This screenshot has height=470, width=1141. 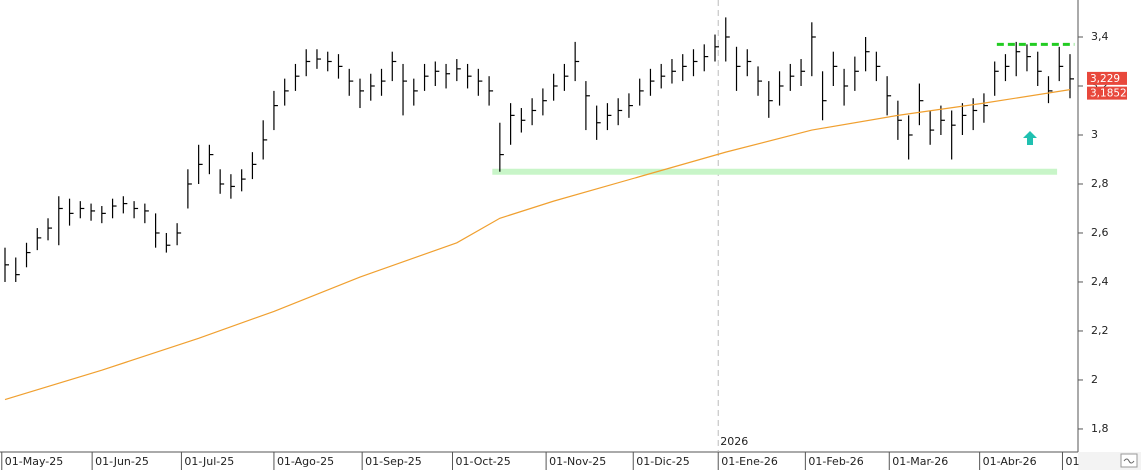 What do you see at coordinates (663, 461) in the screenshot?
I see `x-tick-label: 01-Dic-25` at bounding box center [663, 461].